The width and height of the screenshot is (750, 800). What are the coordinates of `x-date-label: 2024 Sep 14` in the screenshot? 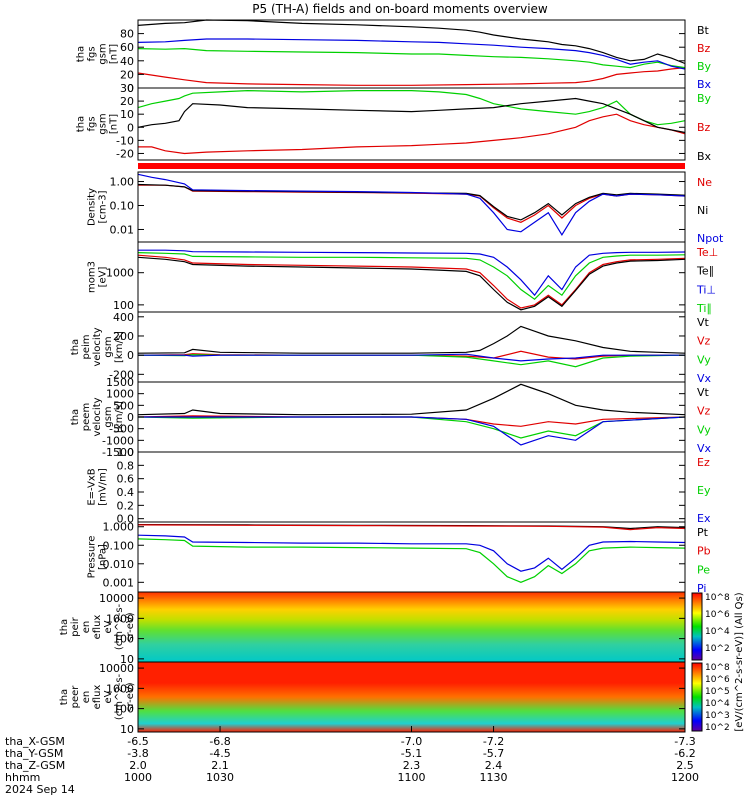 It's located at (40, 789).